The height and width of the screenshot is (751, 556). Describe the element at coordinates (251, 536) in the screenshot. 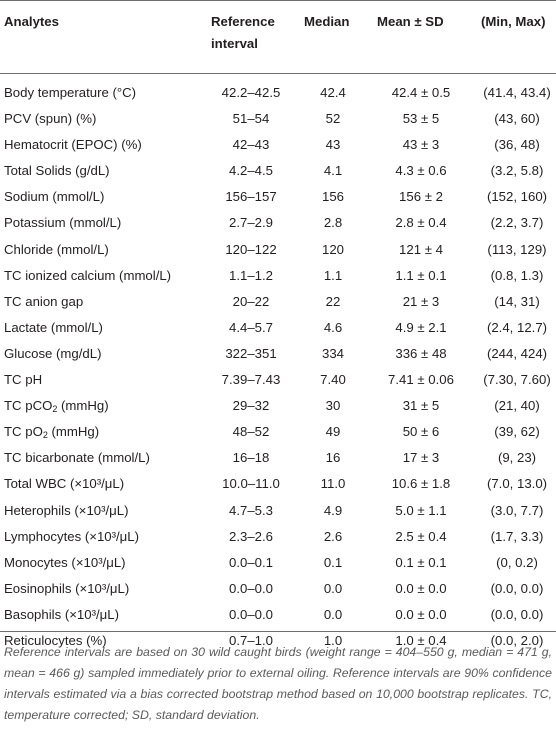

I see `cell-reference-interval: 2.3–2.6` at that location.